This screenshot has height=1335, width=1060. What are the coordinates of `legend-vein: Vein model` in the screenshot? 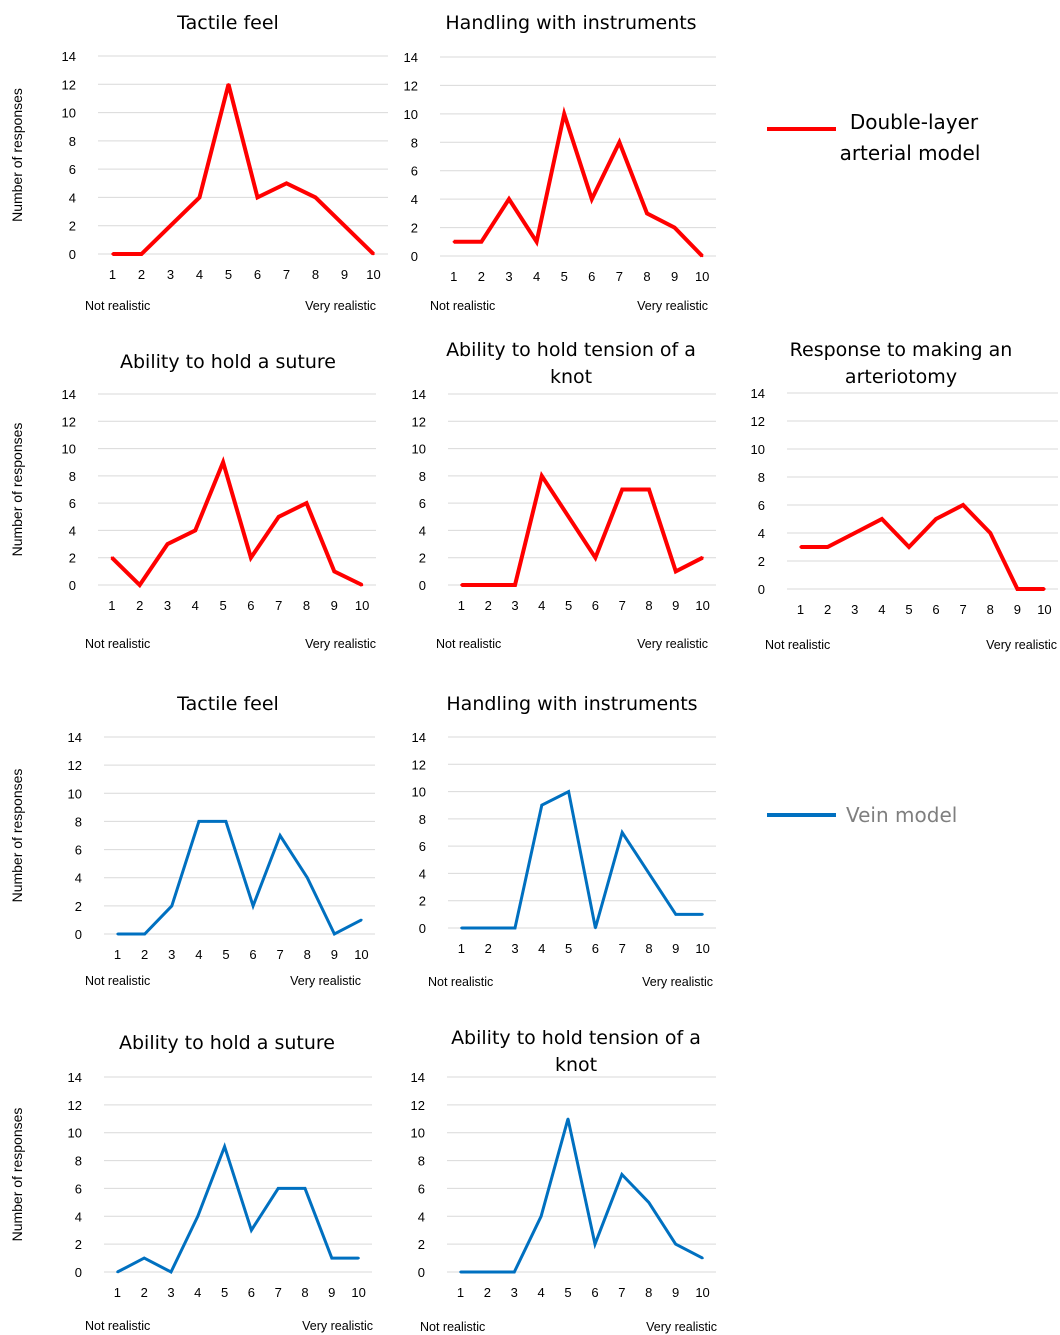 It's located at (862, 815).